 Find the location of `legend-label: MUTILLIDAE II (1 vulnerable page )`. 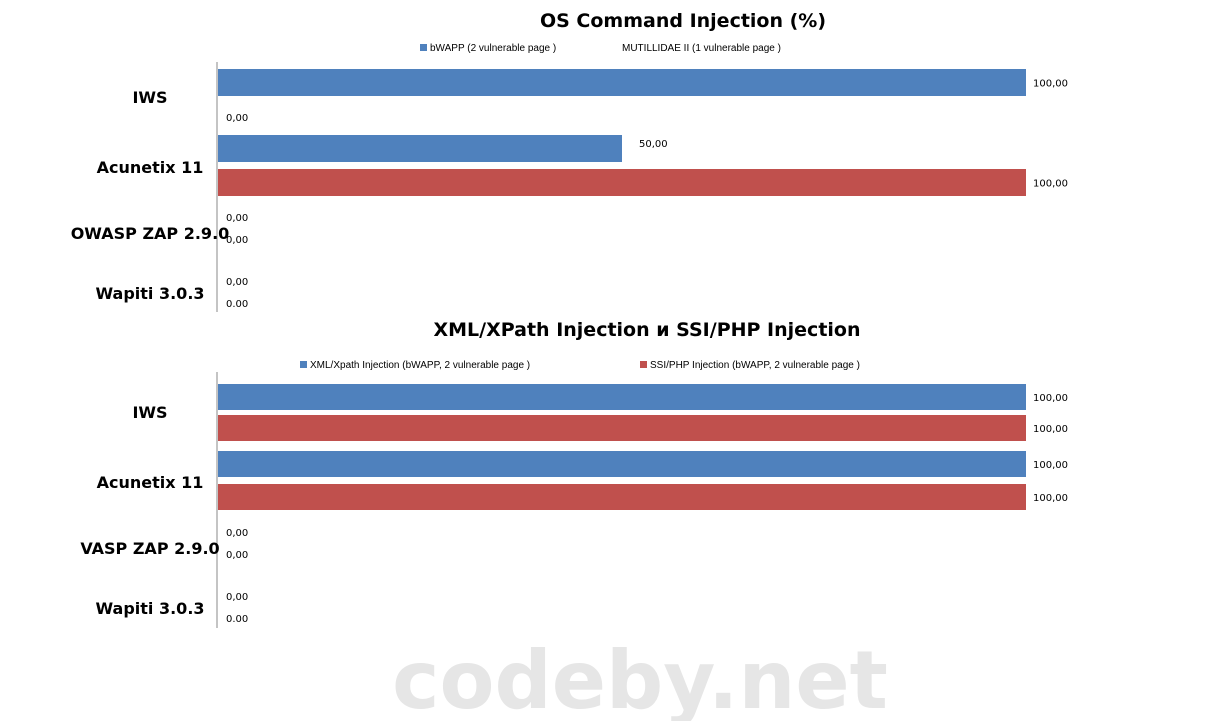

legend-label: MUTILLIDAE II (1 vulnerable page ) is located at coordinates (701, 48).